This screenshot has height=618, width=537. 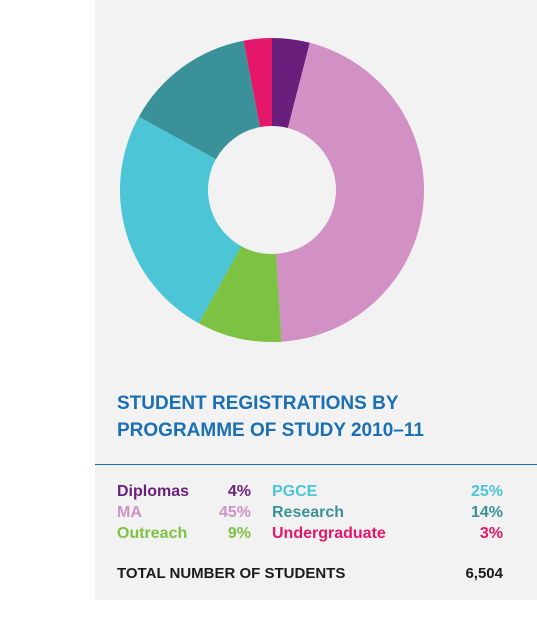 I want to click on legend-label: Diplomas, so click(x=153, y=491).